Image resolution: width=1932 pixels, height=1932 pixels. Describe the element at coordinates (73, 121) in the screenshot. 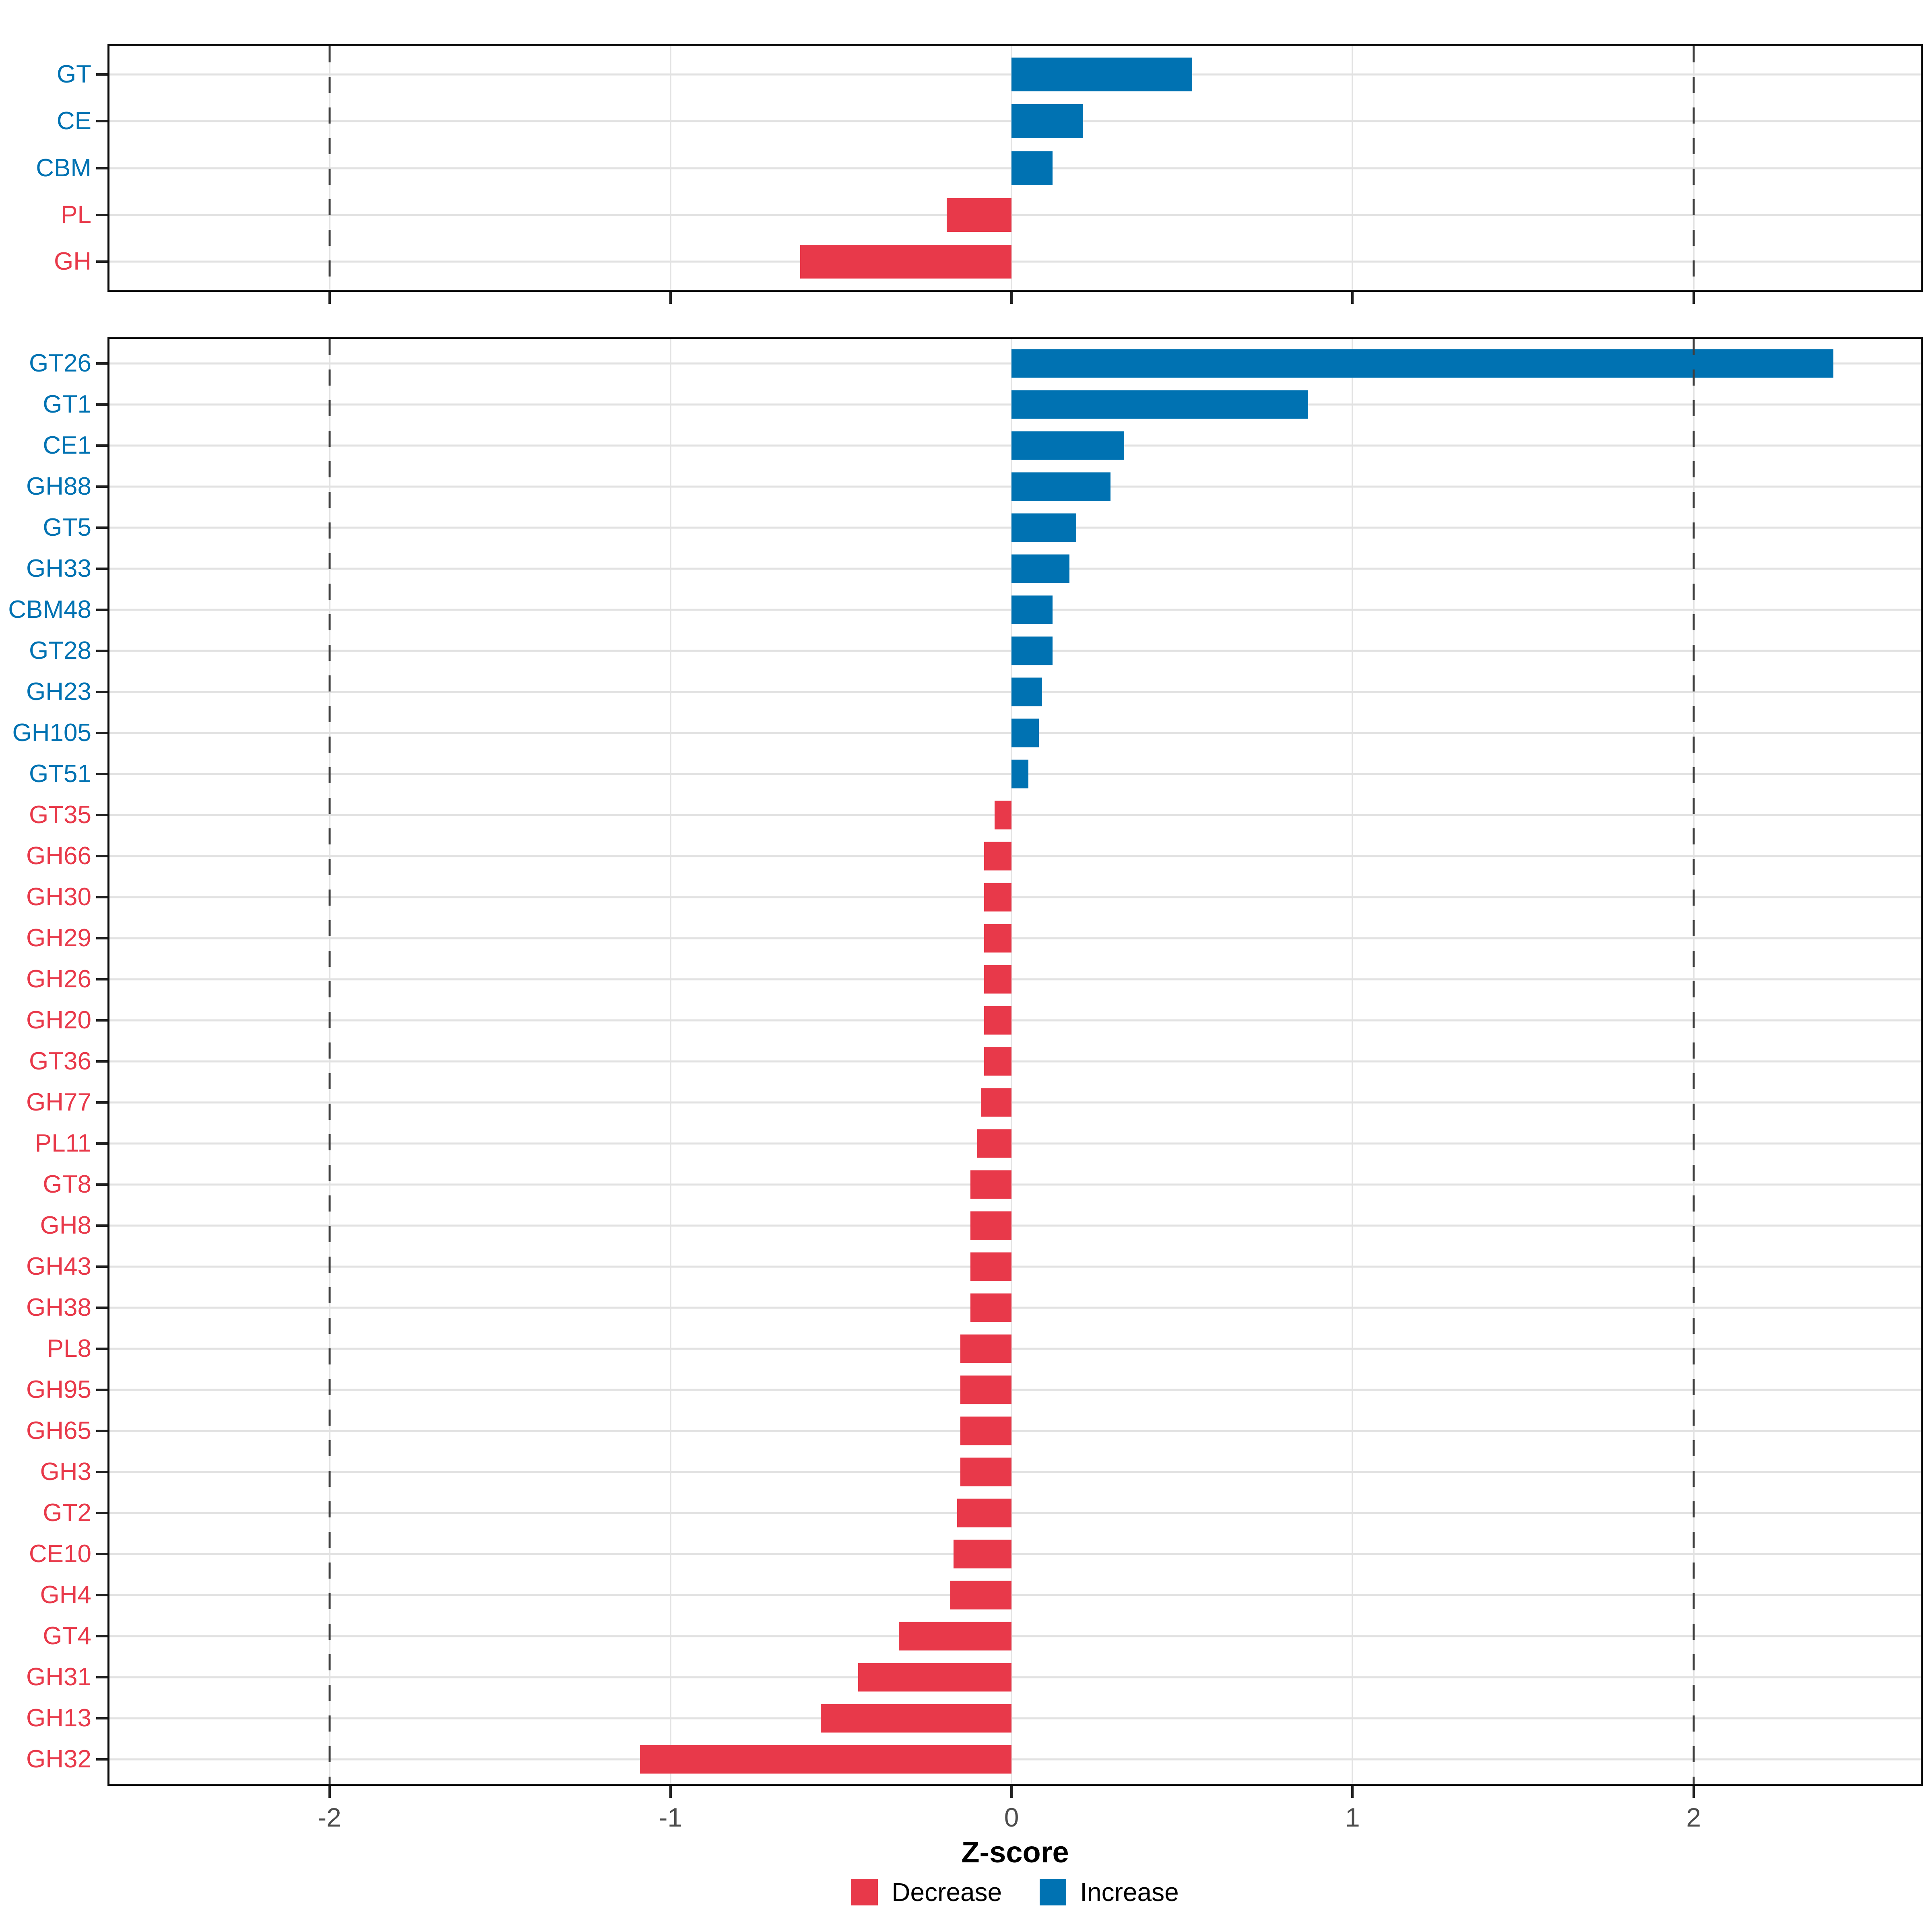

I see `category-label-CE: CE` at that location.